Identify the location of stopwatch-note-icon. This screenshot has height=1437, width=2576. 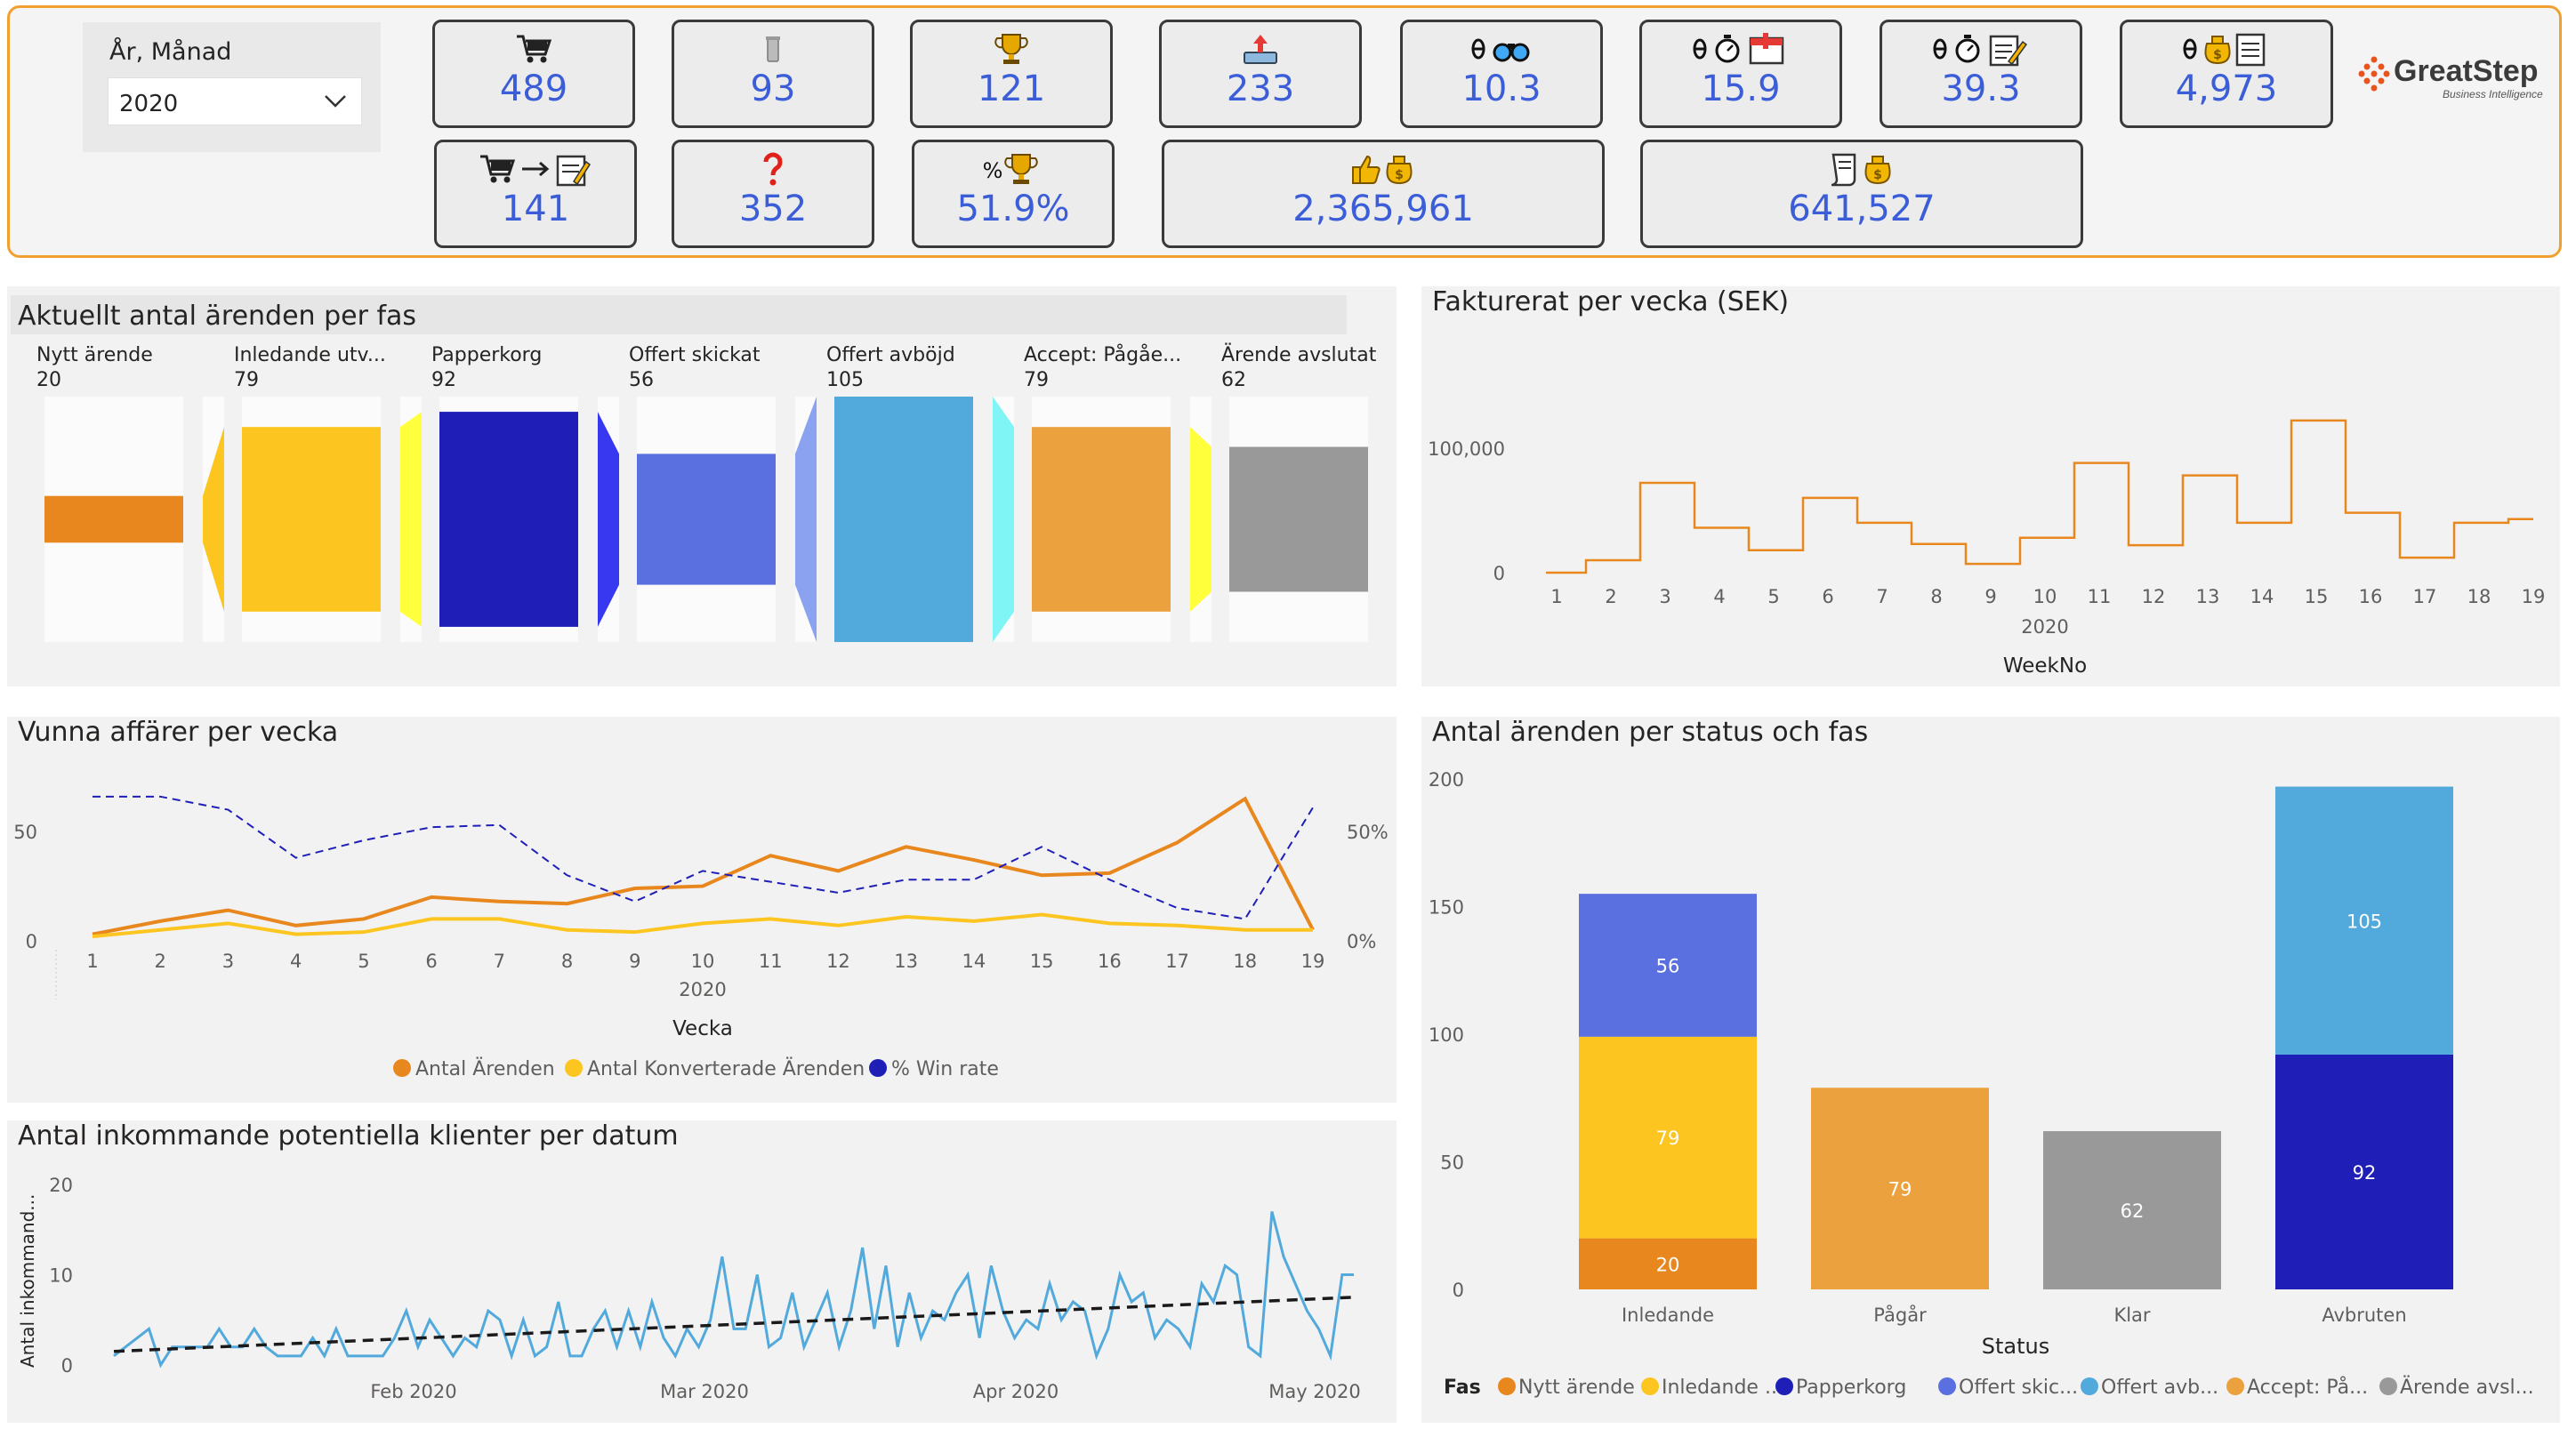
(1981, 49).